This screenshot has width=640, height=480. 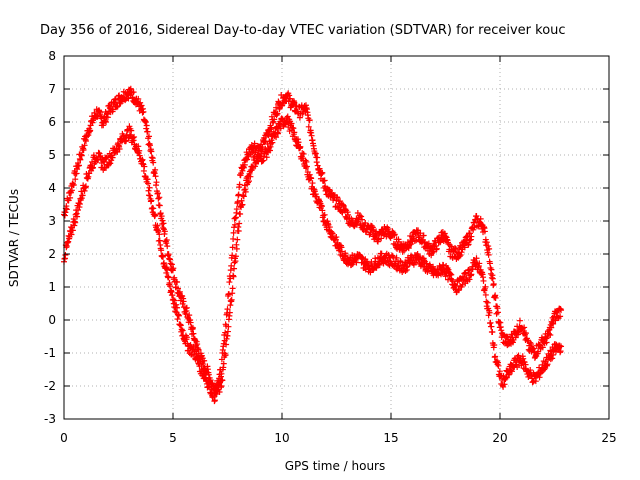 What do you see at coordinates (50, 353) in the screenshot?
I see `y-tick-label: -1` at bounding box center [50, 353].